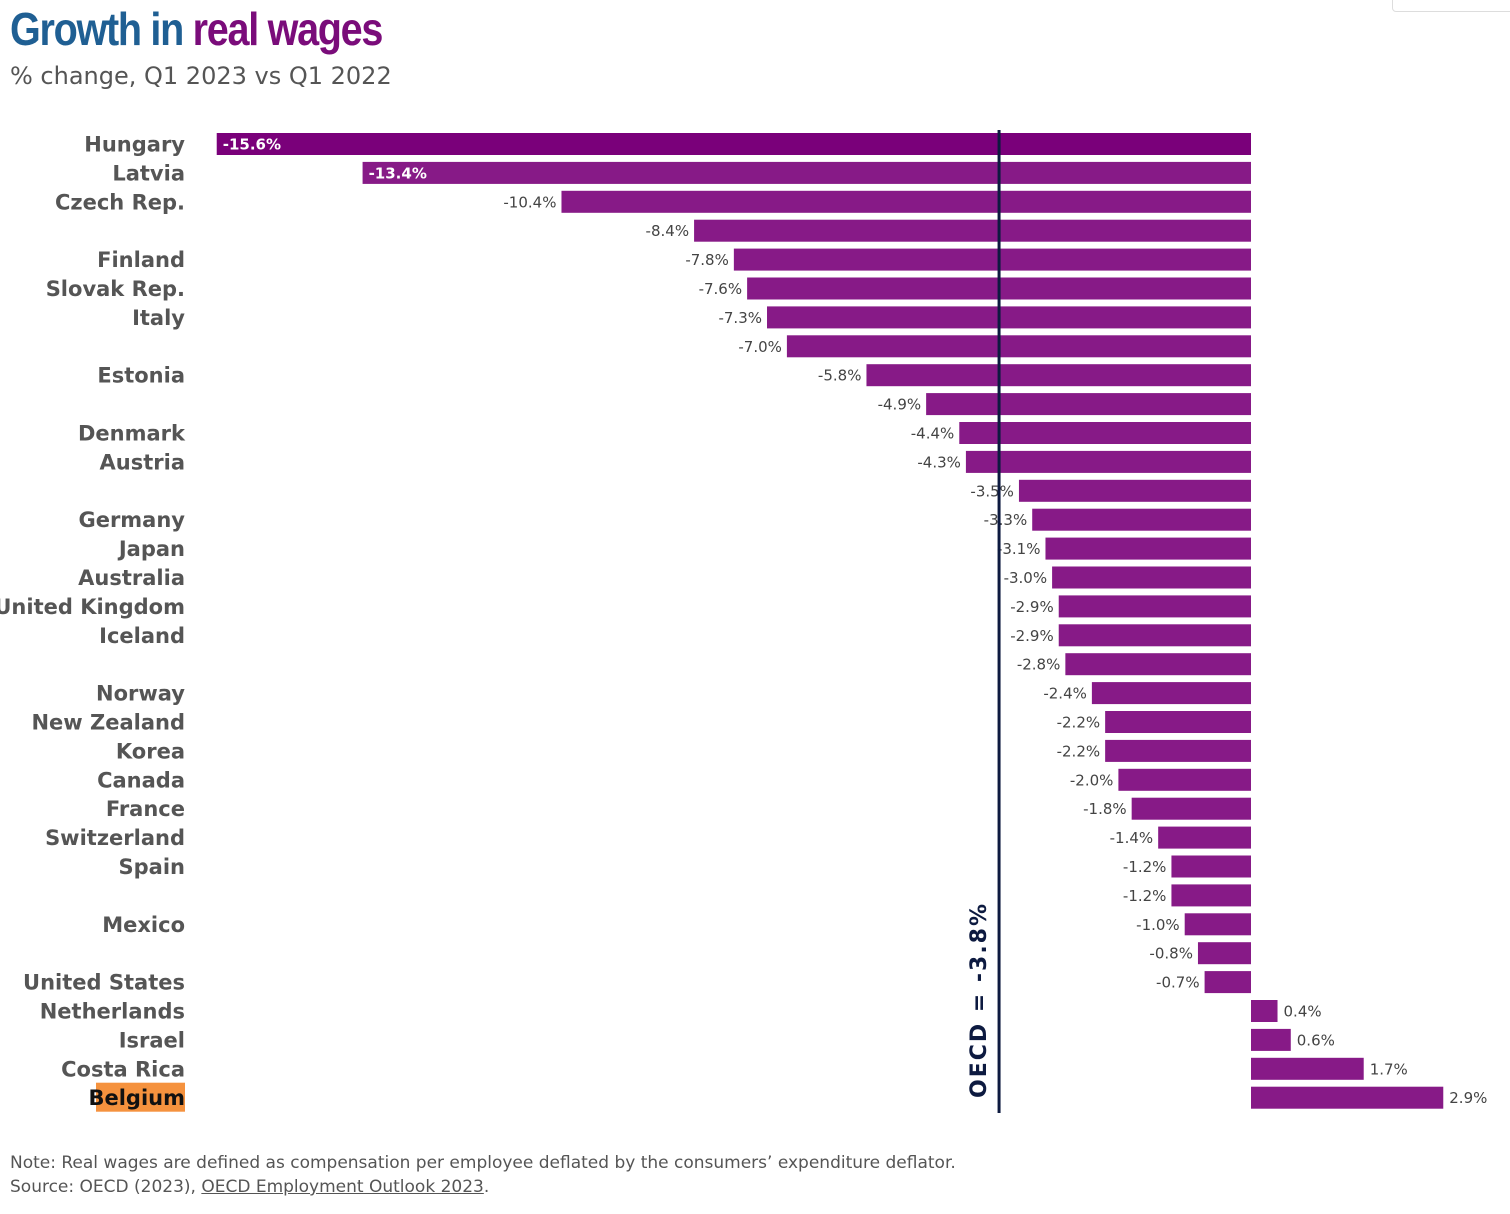  Describe the element at coordinates (900, 405) in the screenshot. I see `value-label: -4.9%` at that location.